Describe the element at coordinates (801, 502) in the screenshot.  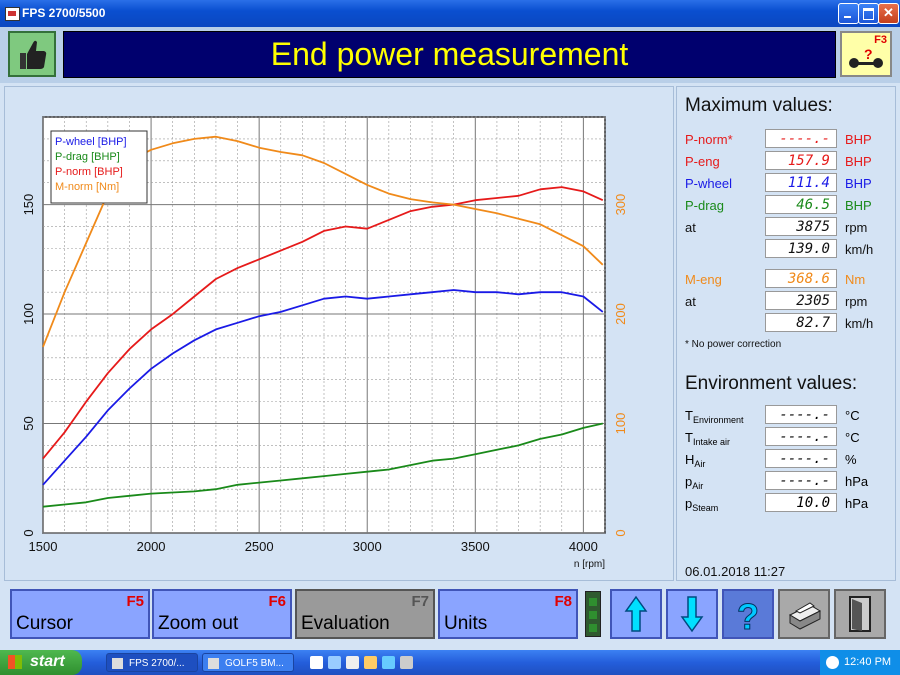
I see `environment-field: 10.0` at that location.